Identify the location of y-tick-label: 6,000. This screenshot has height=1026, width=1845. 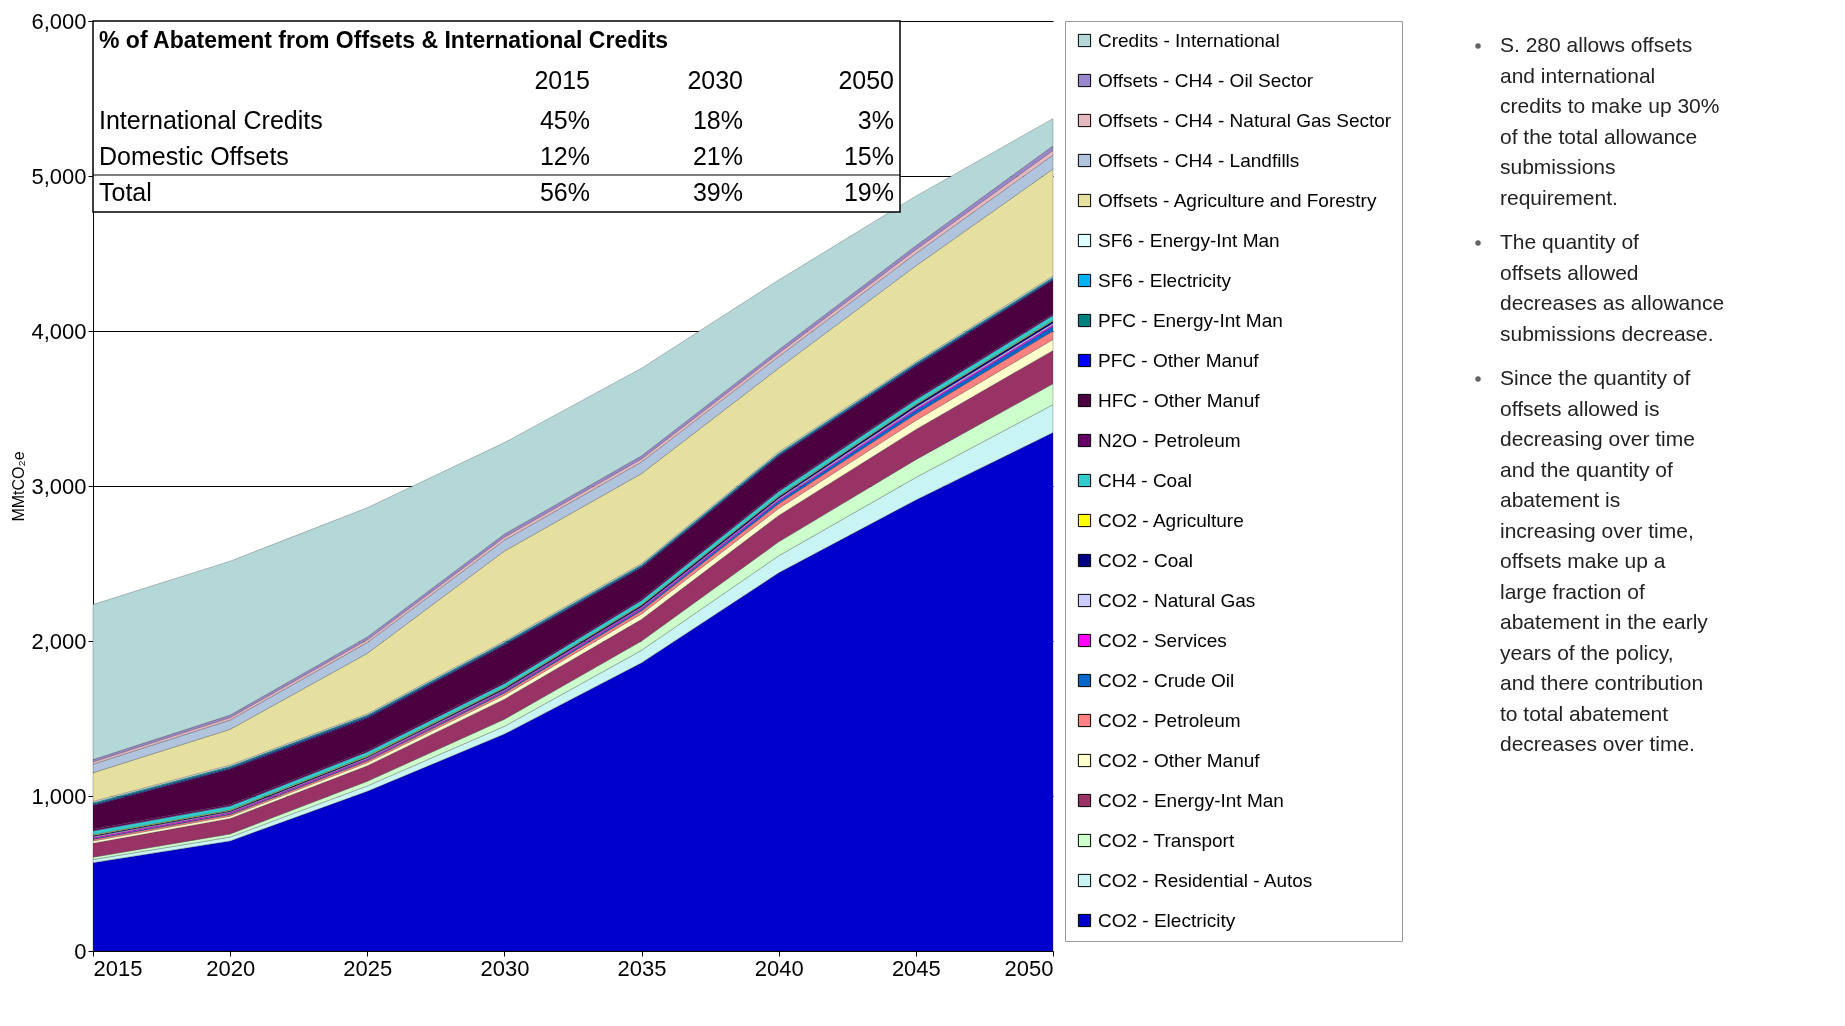
(59, 21).